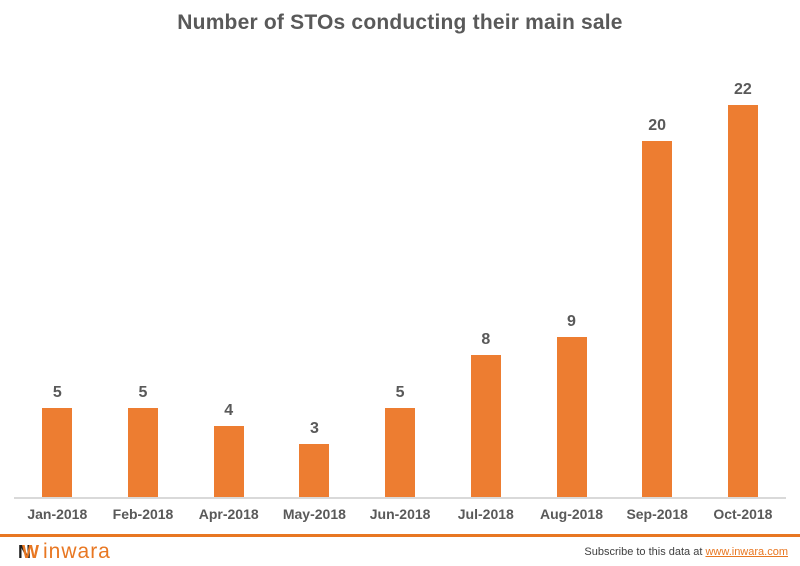 This screenshot has width=800, height=566. What do you see at coordinates (314, 514) in the screenshot?
I see `x-axis-label: May-2018` at bounding box center [314, 514].